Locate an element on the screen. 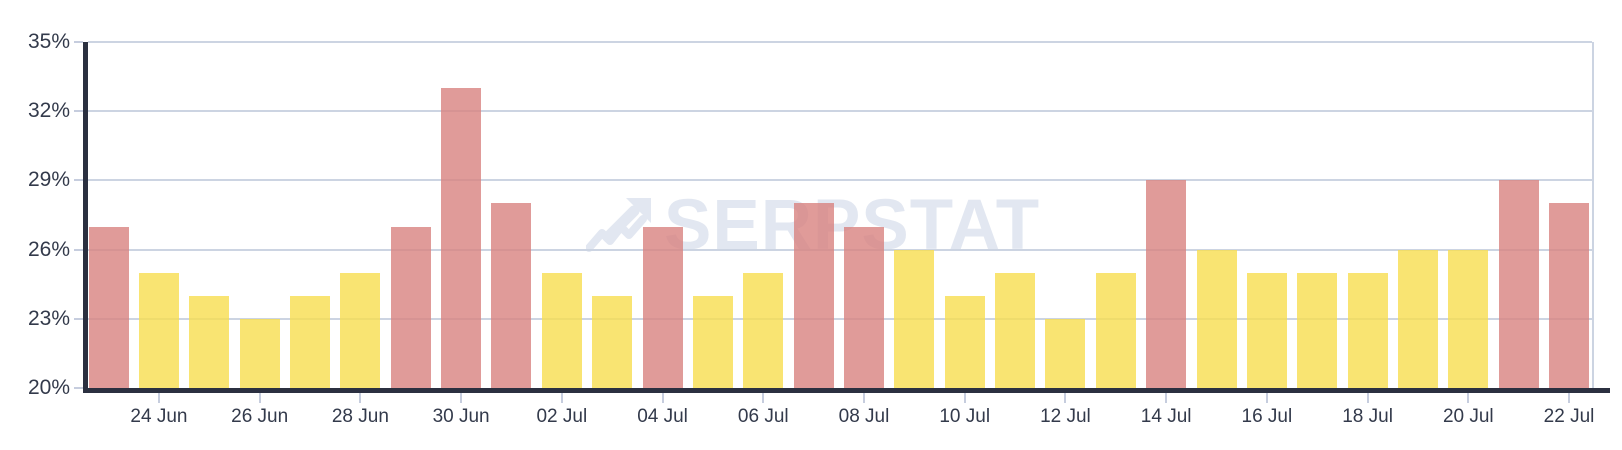  bar-30-jun is located at coordinates (461, 238).